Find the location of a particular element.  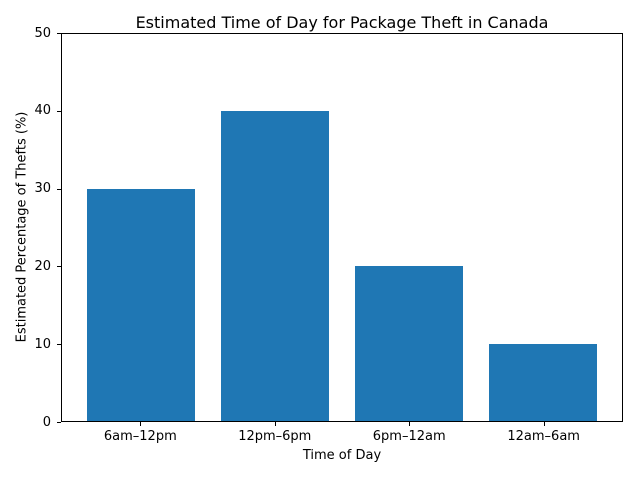

x-tick-label: 12am–6am is located at coordinates (543, 436).